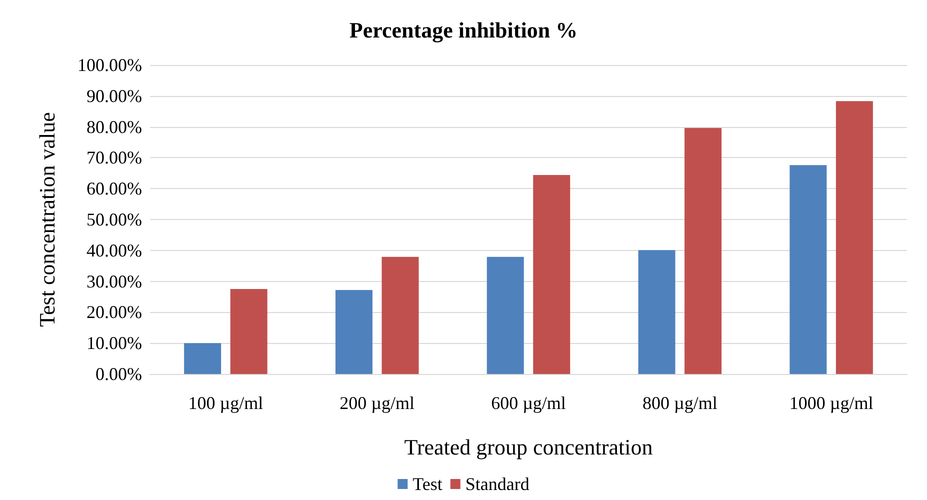 This screenshot has height=500, width=927. I want to click on legend-label: Test, so click(427, 484).